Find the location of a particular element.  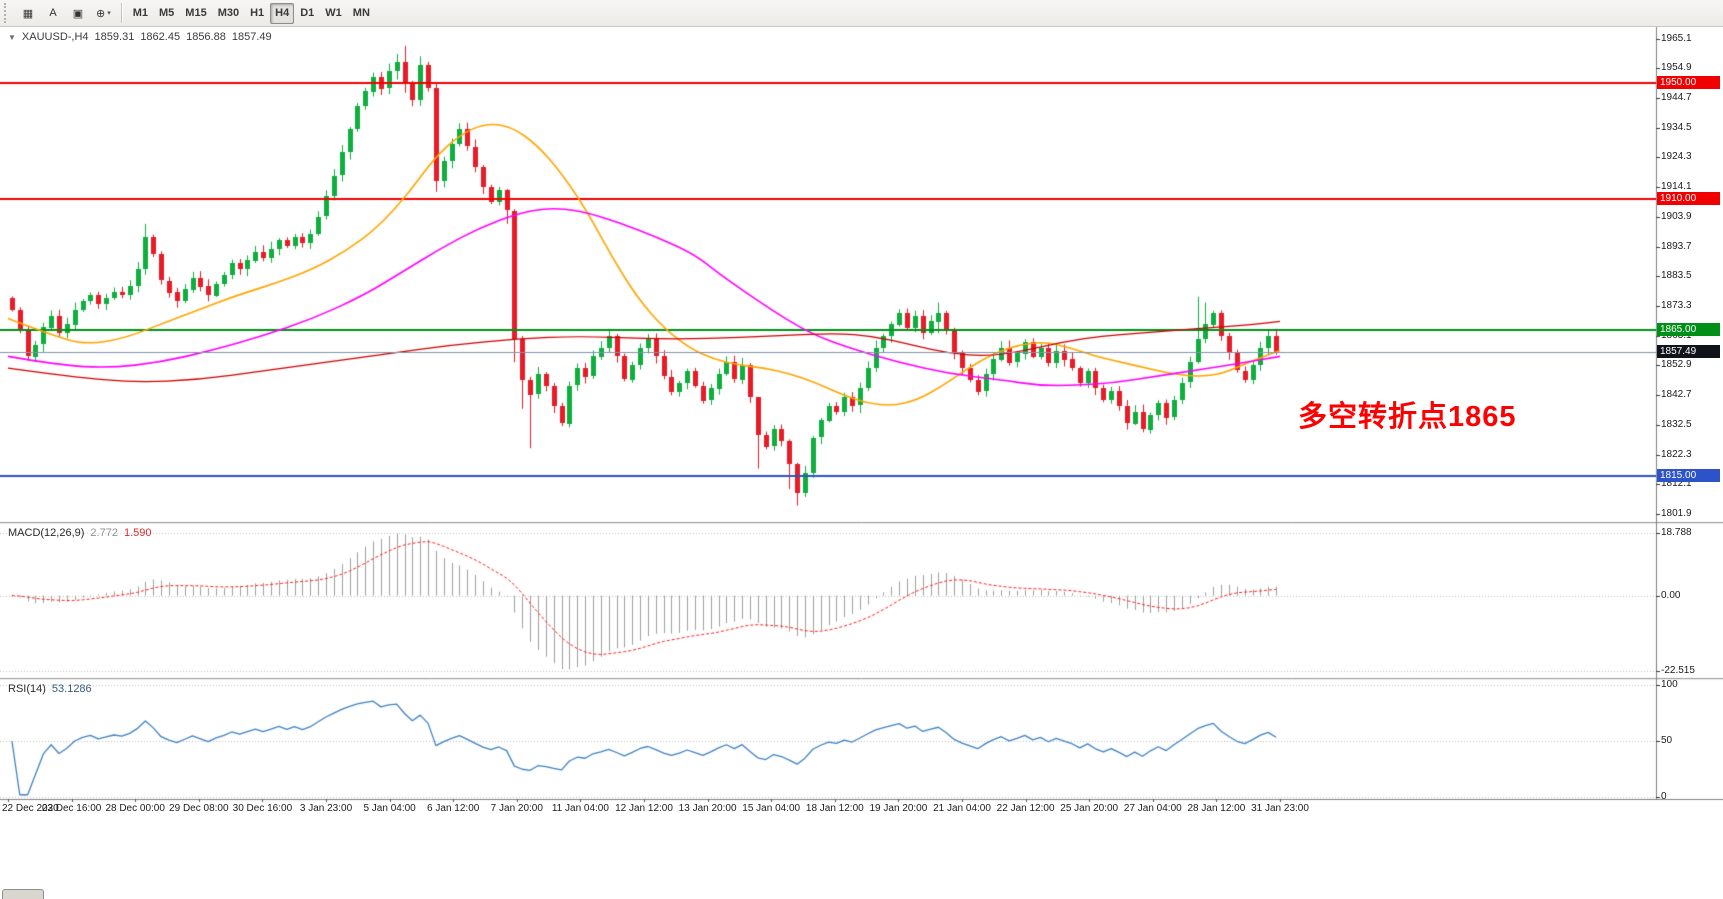

tool-button-group: ▦ A ▣ ⊕ ▾ is located at coordinates (66, 13).